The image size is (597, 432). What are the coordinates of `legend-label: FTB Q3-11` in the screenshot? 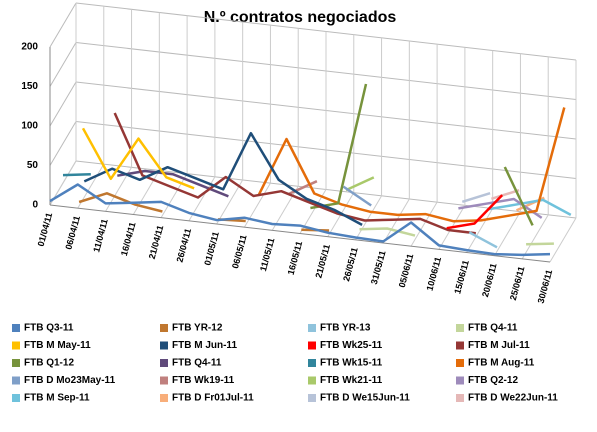 It's located at (49, 328).